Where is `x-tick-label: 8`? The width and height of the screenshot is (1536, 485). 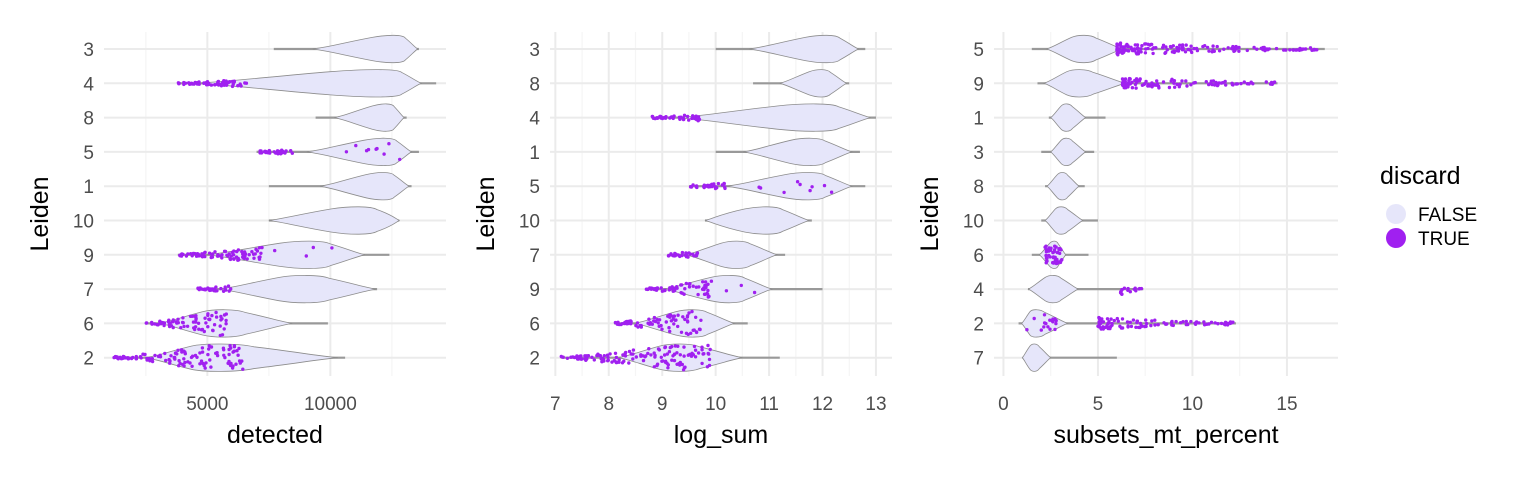
x-tick-label: 8 is located at coordinates (608, 404).